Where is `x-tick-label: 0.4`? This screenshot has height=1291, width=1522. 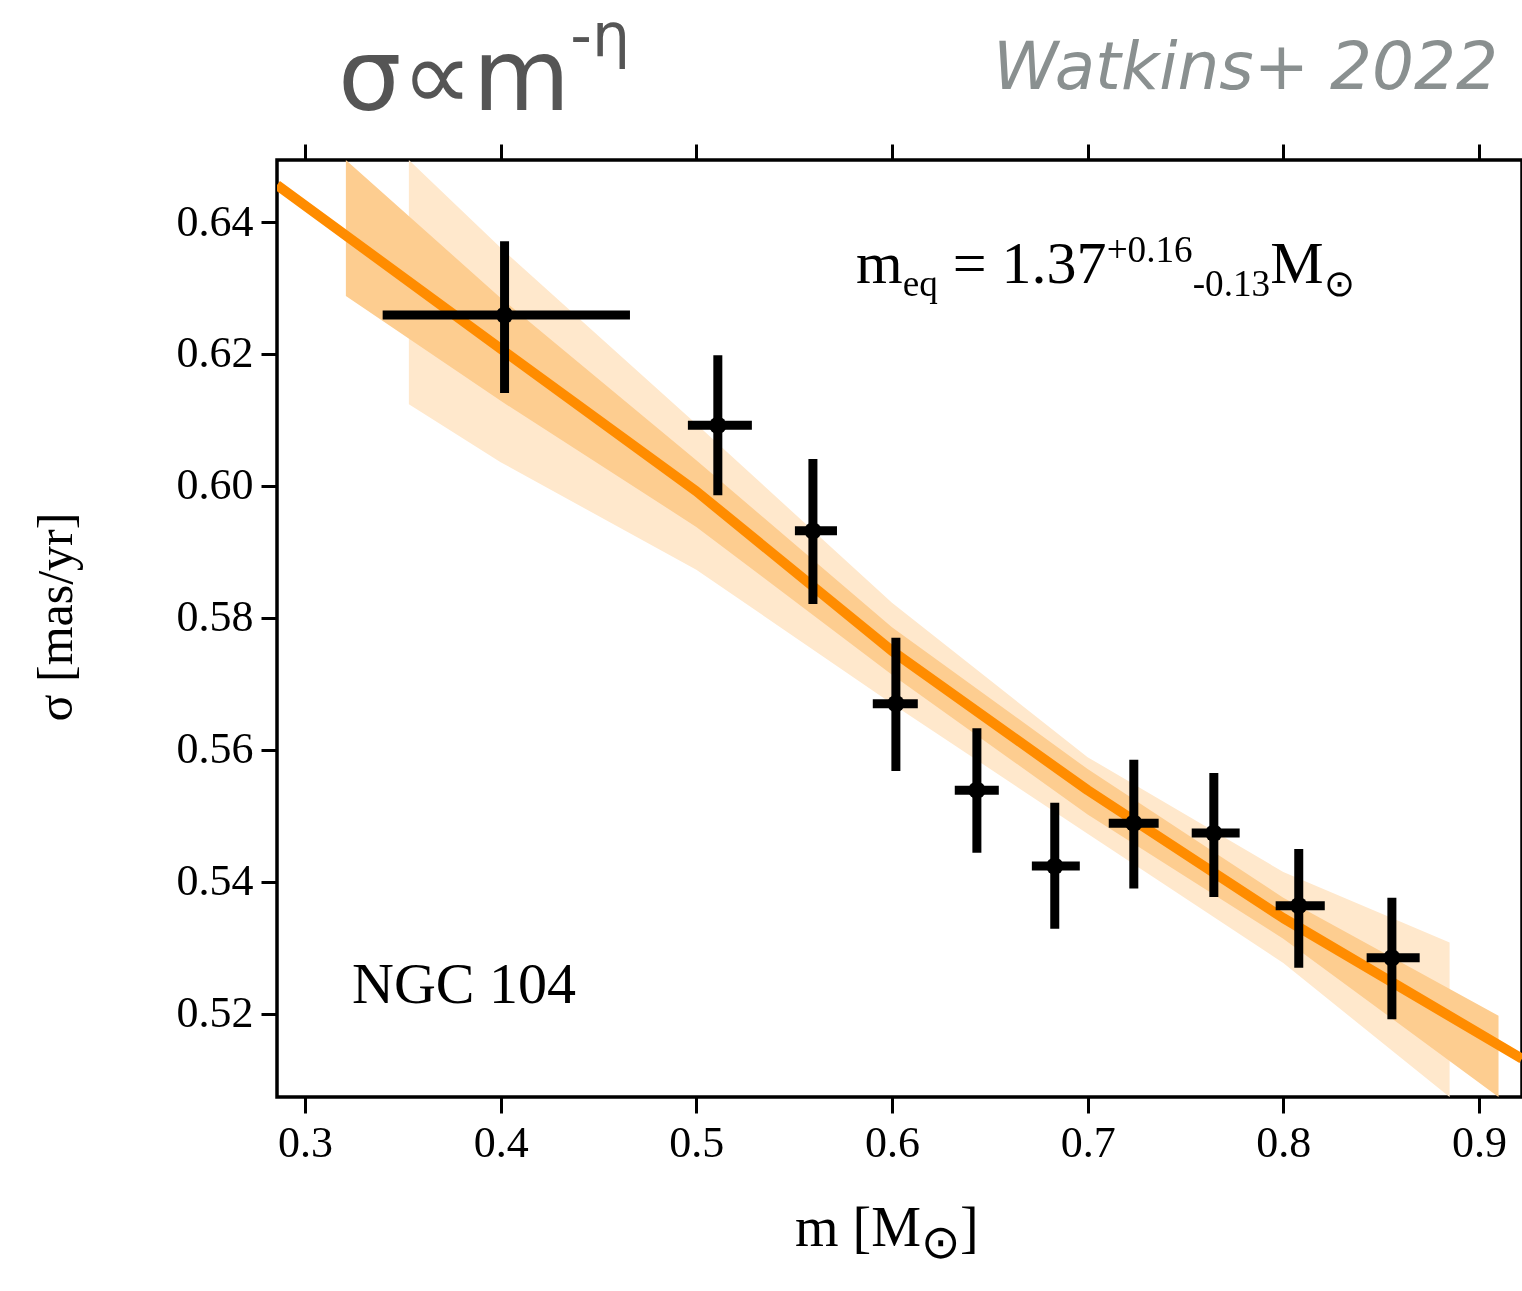 x-tick-label: 0.4 is located at coordinates (501, 1142).